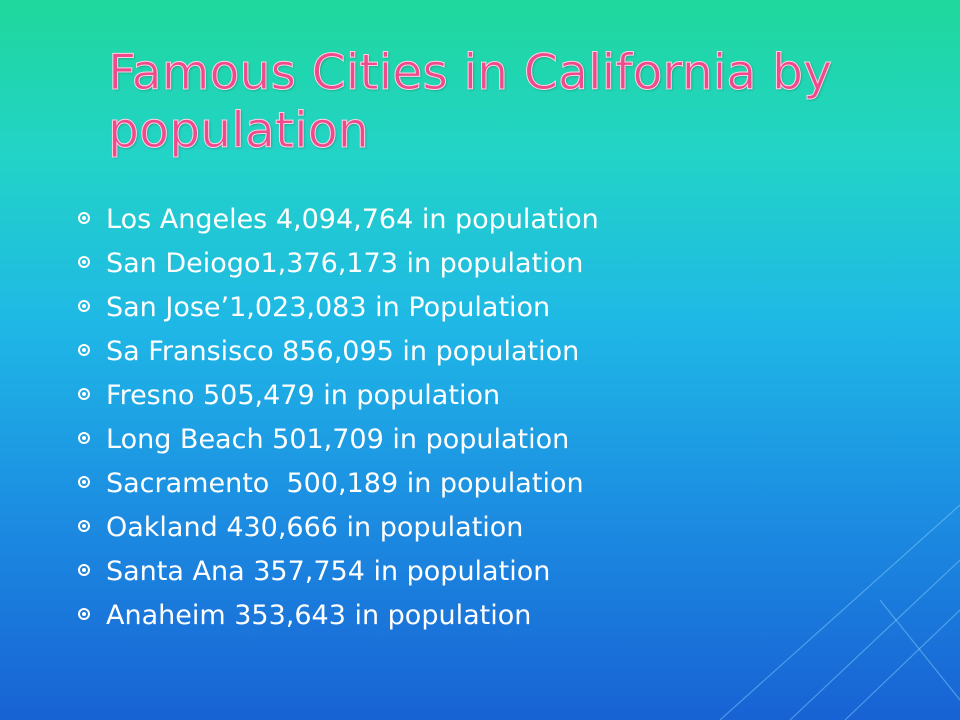 The image size is (960, 720). What do you see at coordinates (337, 264) in the screenshot?
I see `bullet-item: San Deiogo1,376,173 in population` at bounding box center [337, 264].